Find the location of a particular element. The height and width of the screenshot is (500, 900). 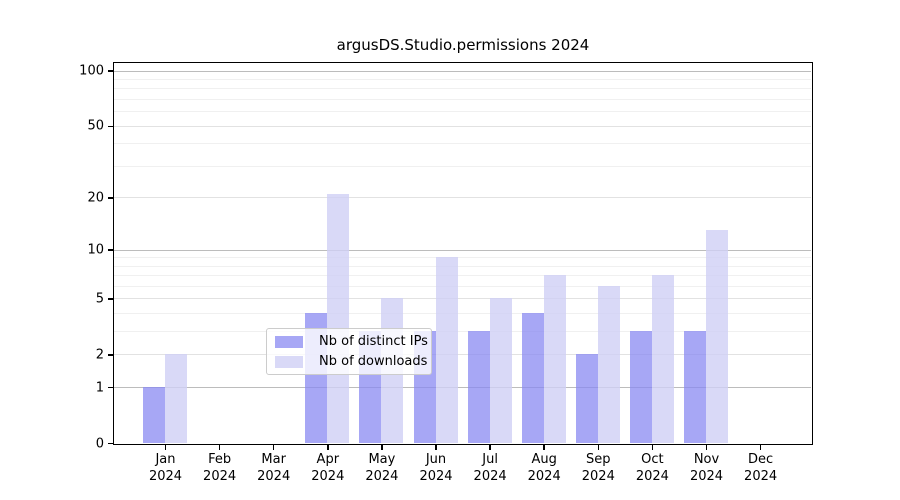

chart-title: argusDS.Studio.permissions 2024 is located at coordinates (463, 45).